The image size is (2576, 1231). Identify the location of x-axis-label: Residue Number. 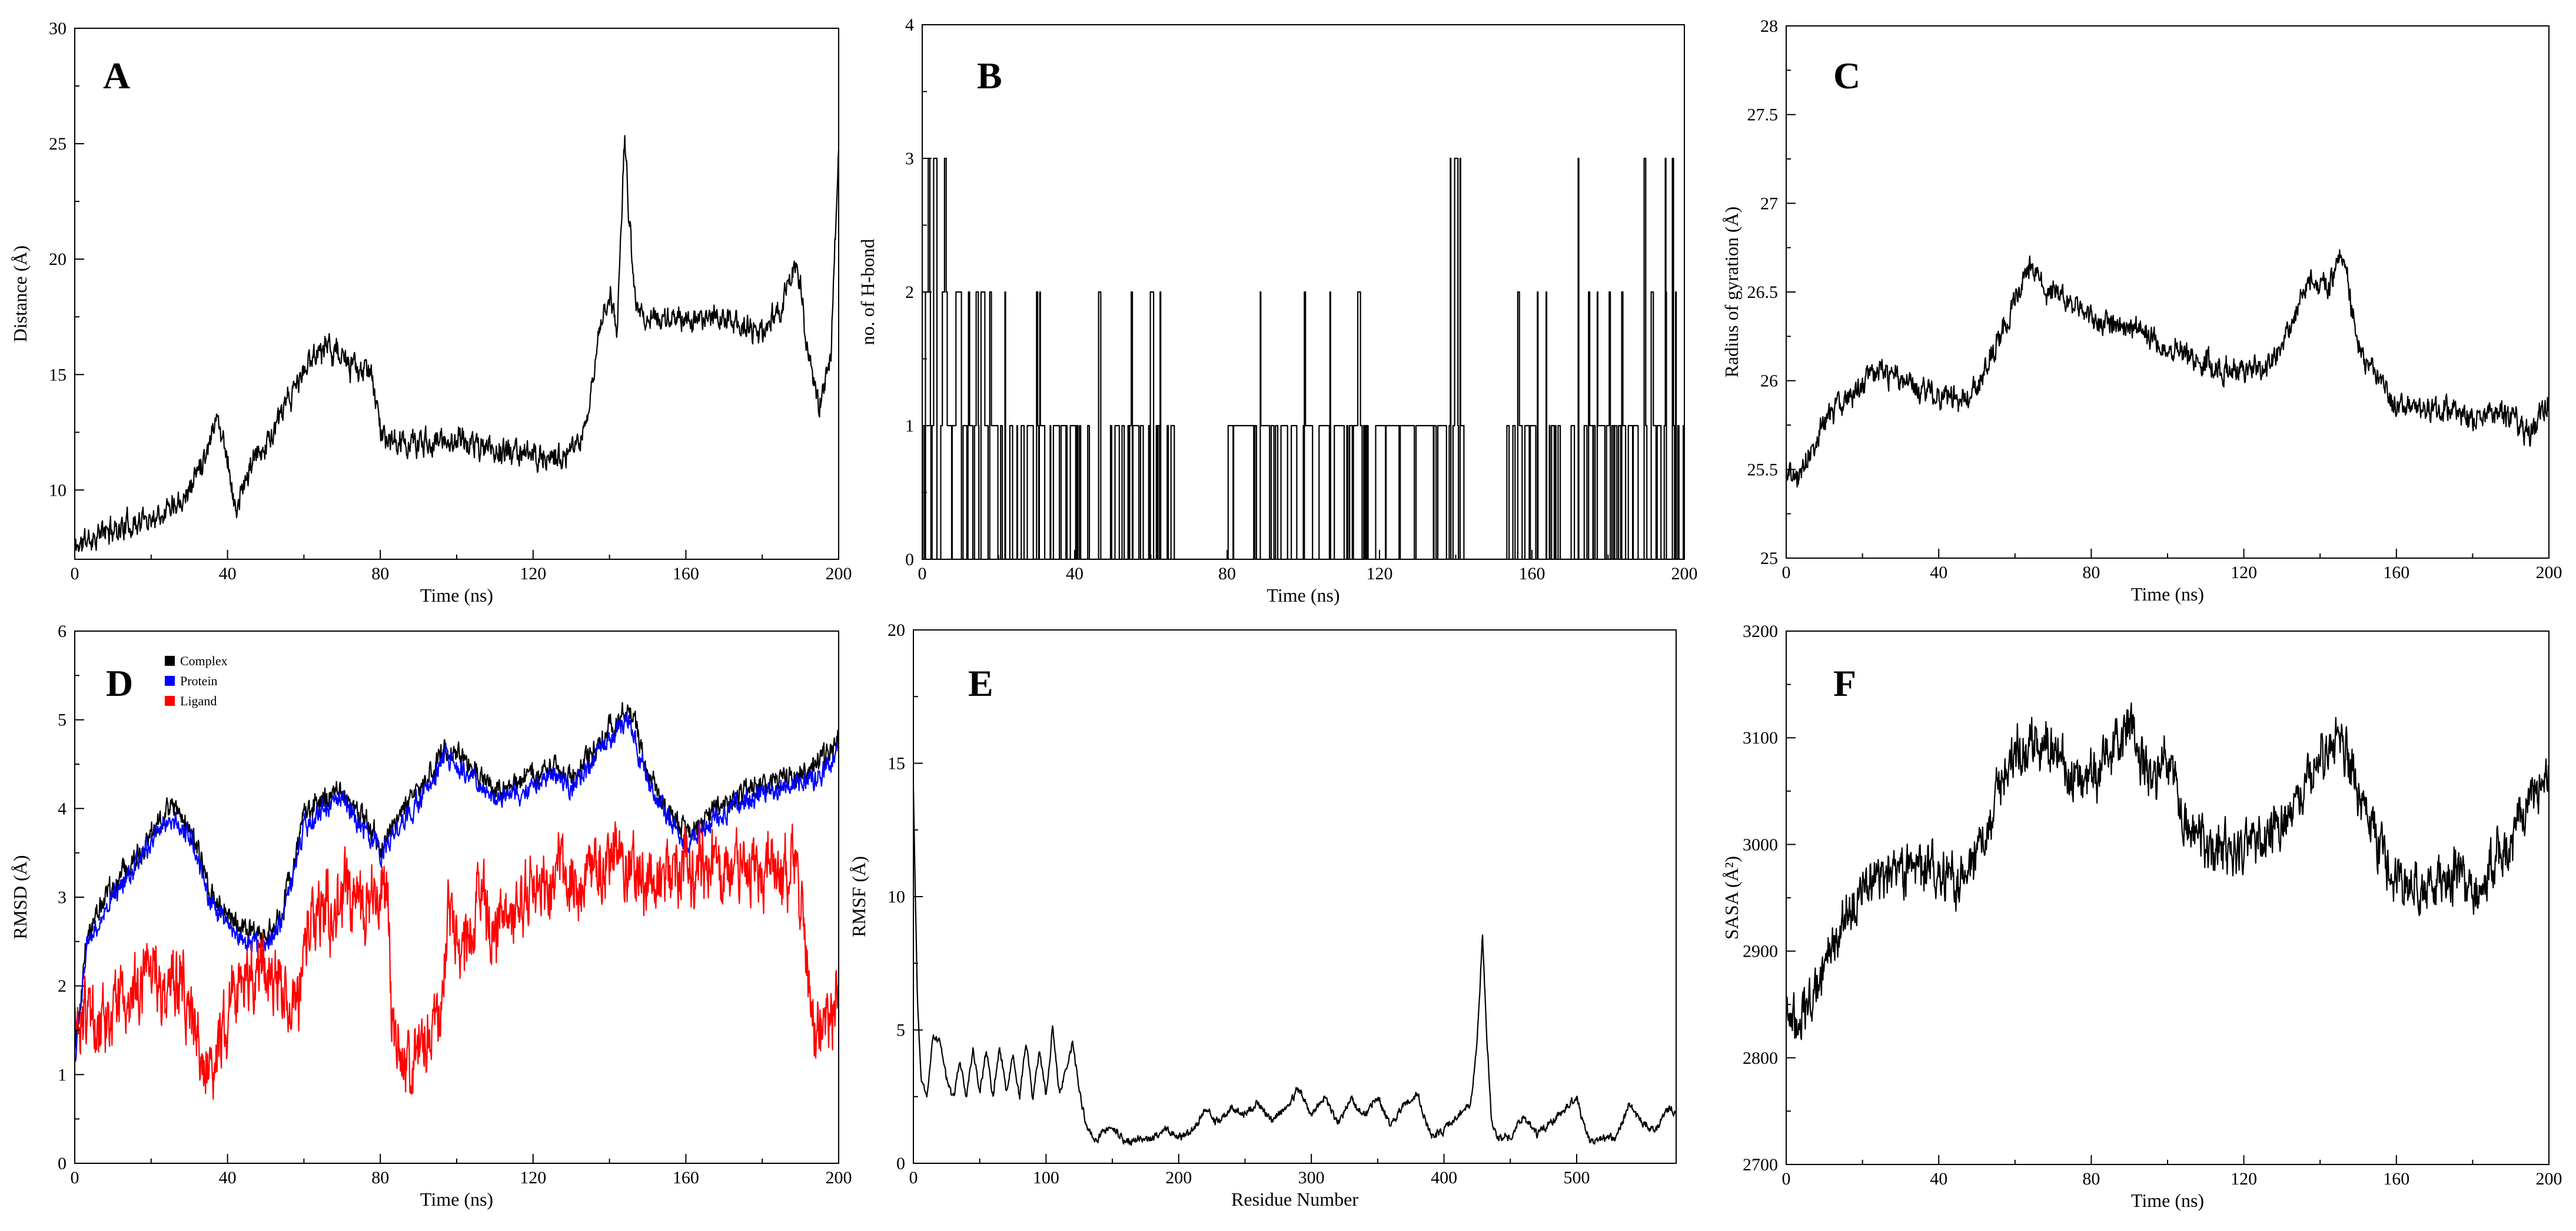
(1294, 1200).